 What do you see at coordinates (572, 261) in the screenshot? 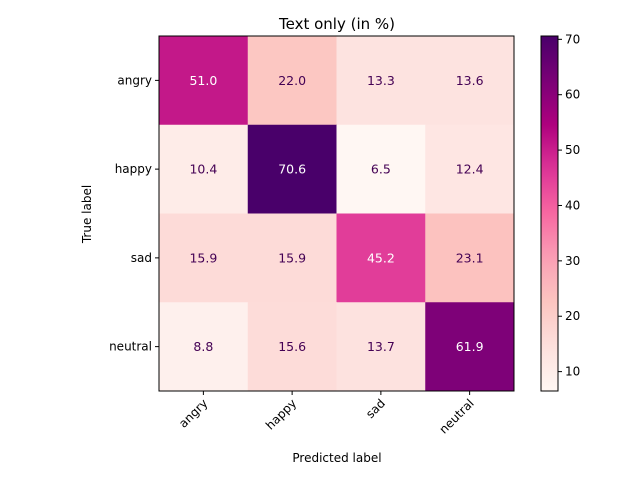
I see `colorbar-tick-label: 30` at bounding box center [572, 261].